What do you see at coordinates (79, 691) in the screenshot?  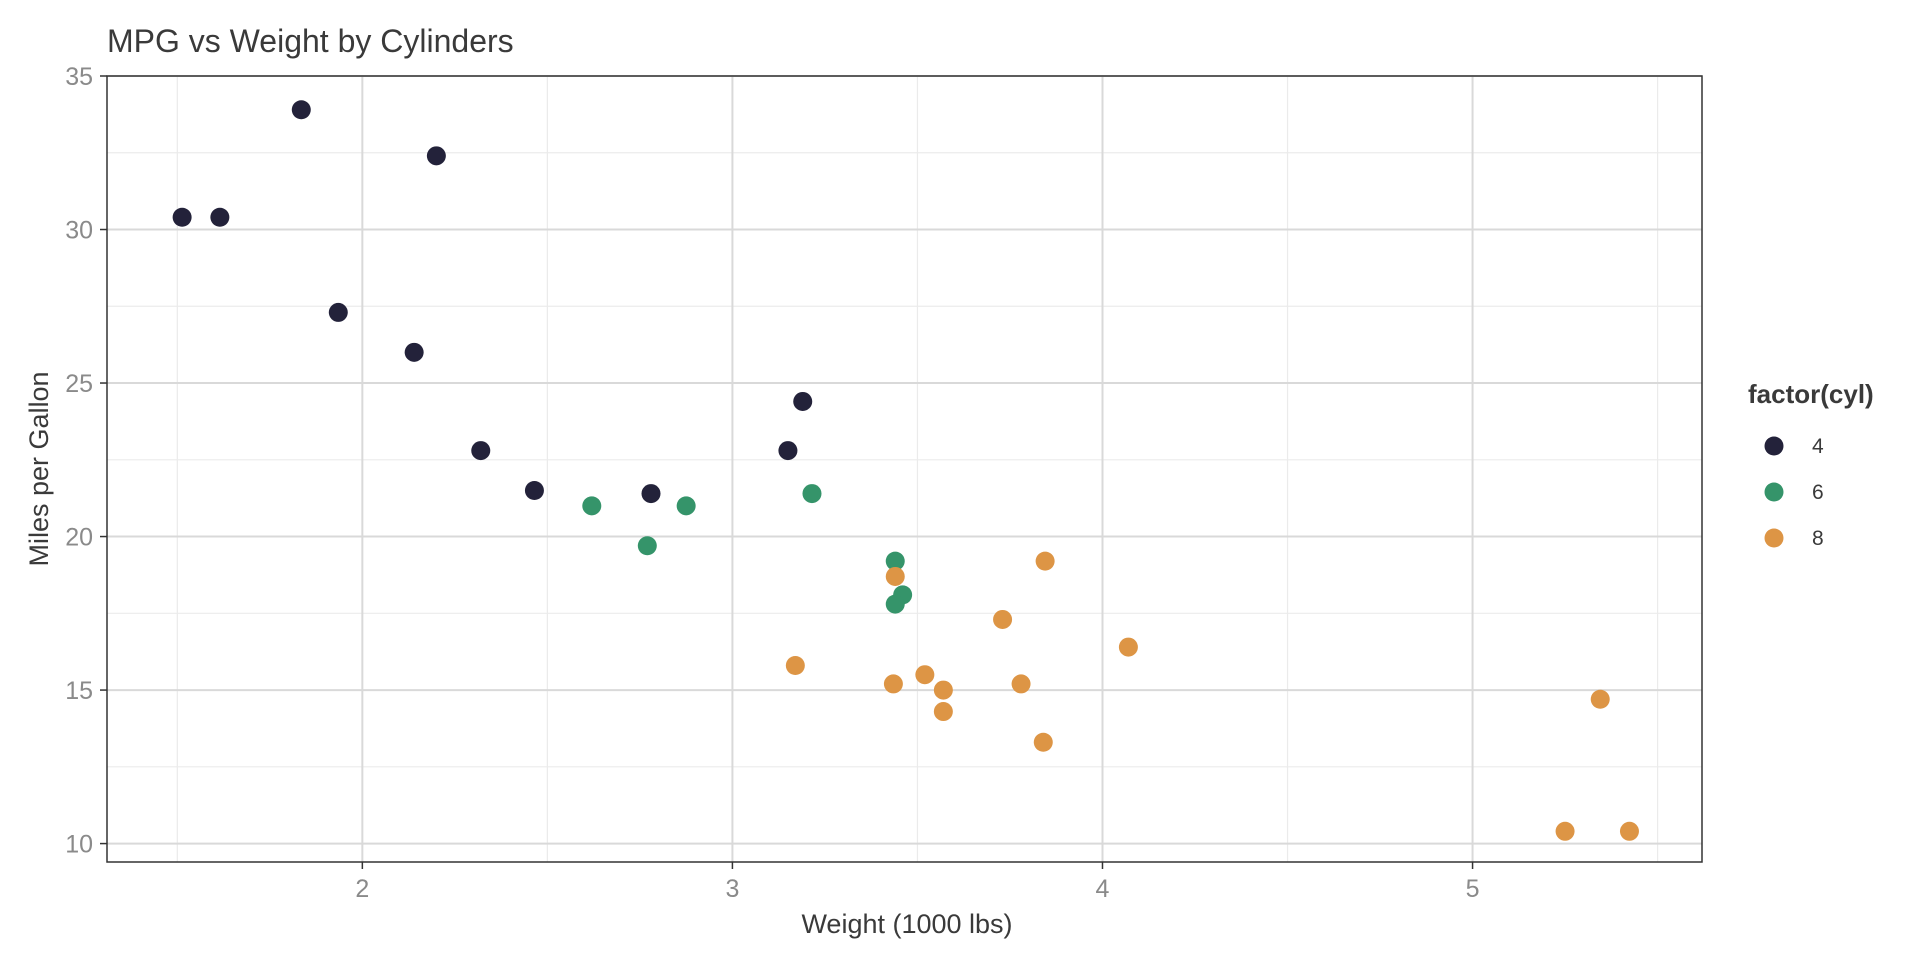 I see `y-tick-label: 15` at bounding box center [79, 691].